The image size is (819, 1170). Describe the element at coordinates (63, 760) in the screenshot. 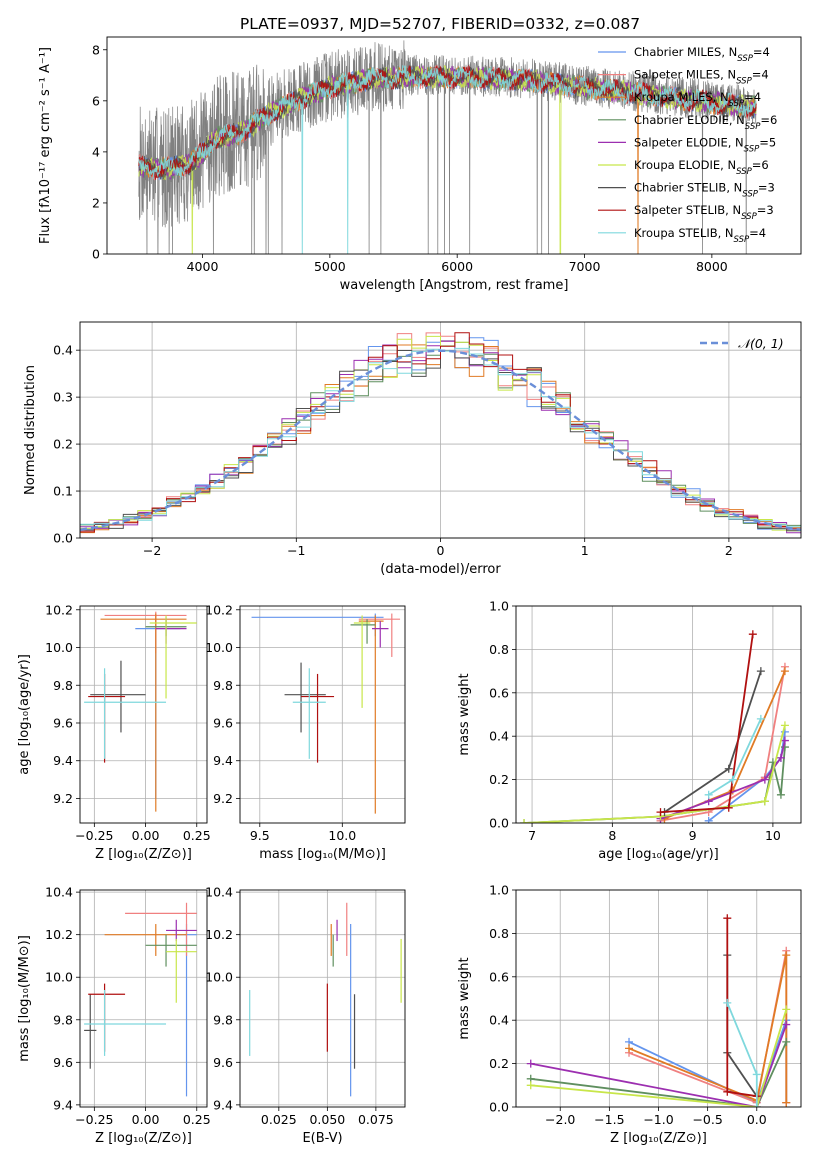

I see `y-tick-label: 9.4` at that location.